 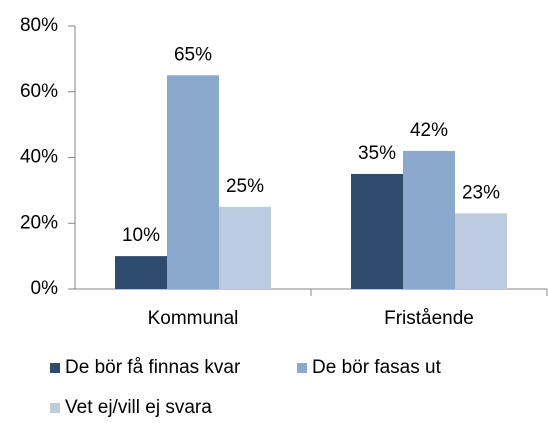 What do you see at coordinates (193, 318) in the screenshot?
I see `x-tick-label: Kommunal` at bounding box center [193, 318].